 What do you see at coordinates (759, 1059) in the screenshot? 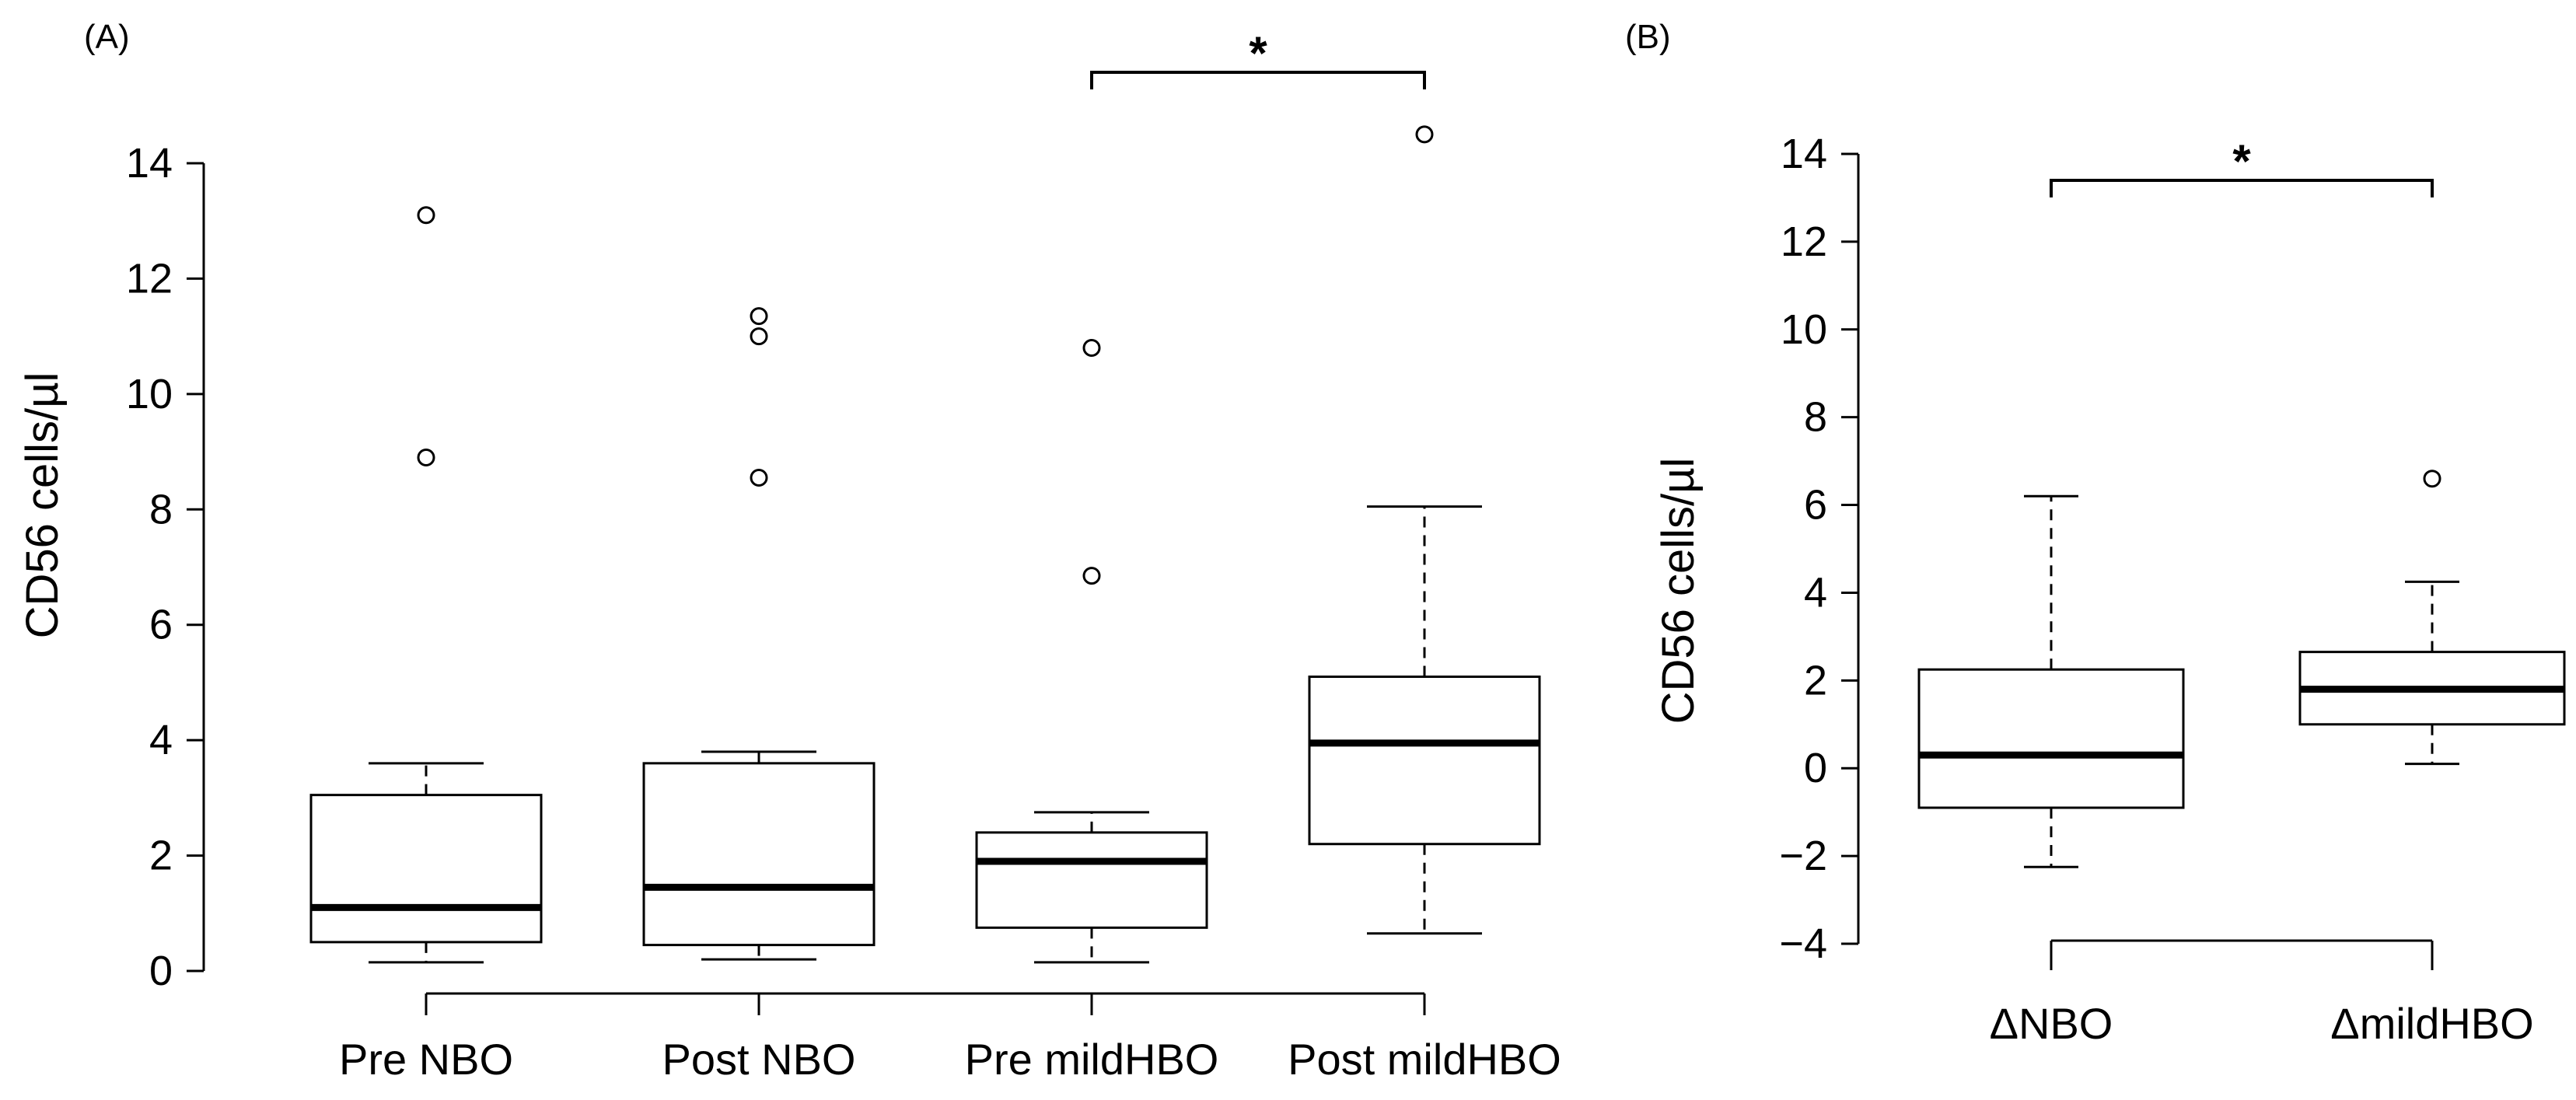
I see `x-tick-label: Post NBO` at bounding box center [759, 1059].